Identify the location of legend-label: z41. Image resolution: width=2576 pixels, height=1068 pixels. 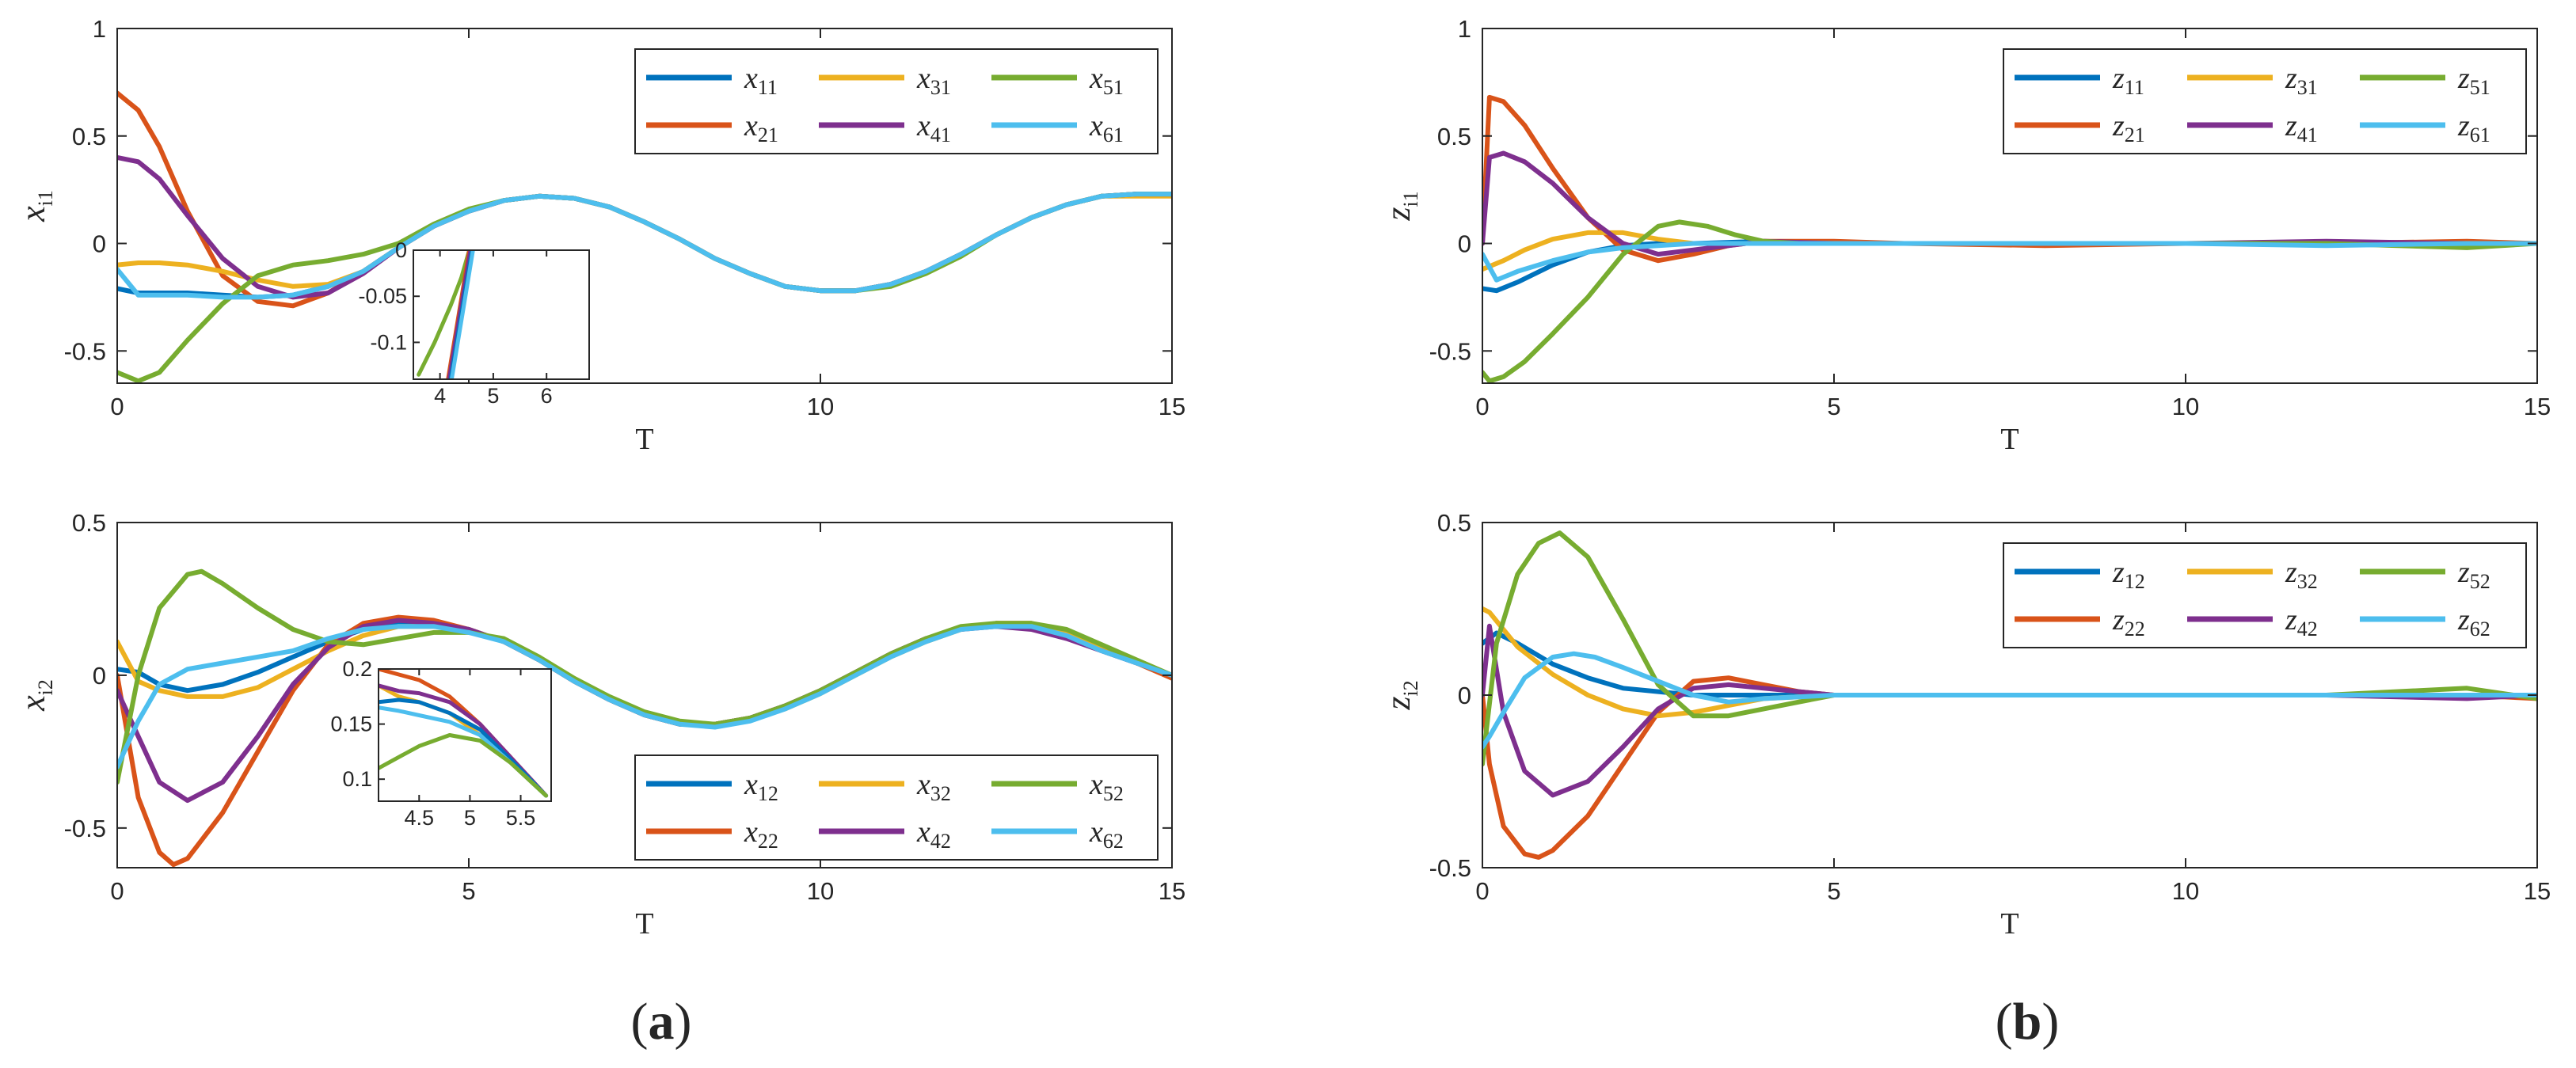
(2301, 127).